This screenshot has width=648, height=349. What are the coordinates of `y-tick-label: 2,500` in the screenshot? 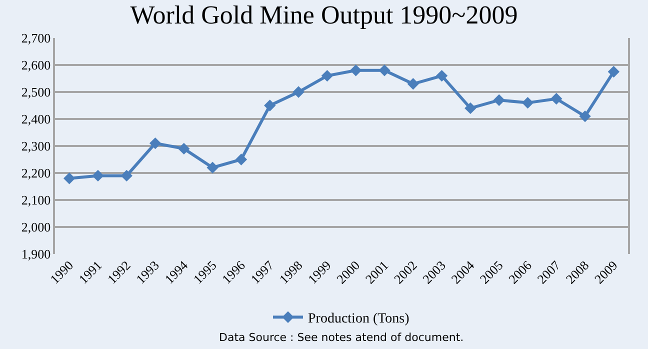 It's located at (36, 92).